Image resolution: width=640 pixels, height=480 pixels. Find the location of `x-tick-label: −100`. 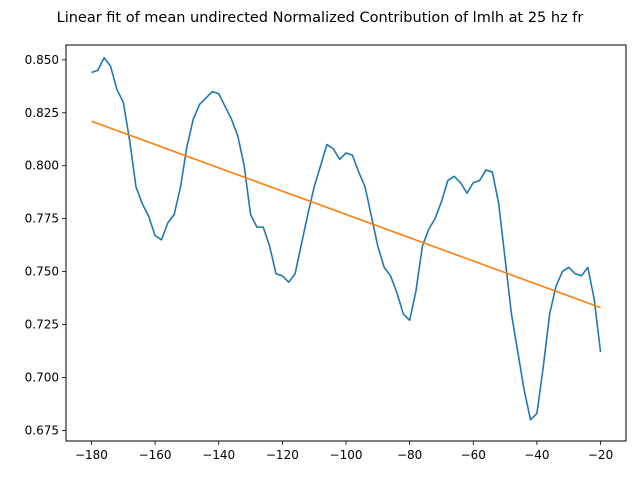

x-tick-label: −100 is located at coordinates (346, 455).